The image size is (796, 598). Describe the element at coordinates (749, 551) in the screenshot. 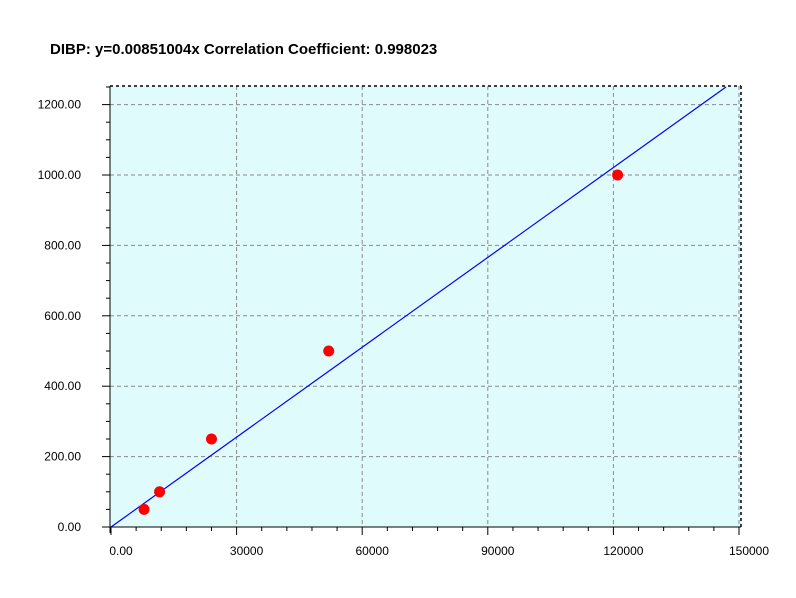

I see `x-tick-label: 150000` at that location.